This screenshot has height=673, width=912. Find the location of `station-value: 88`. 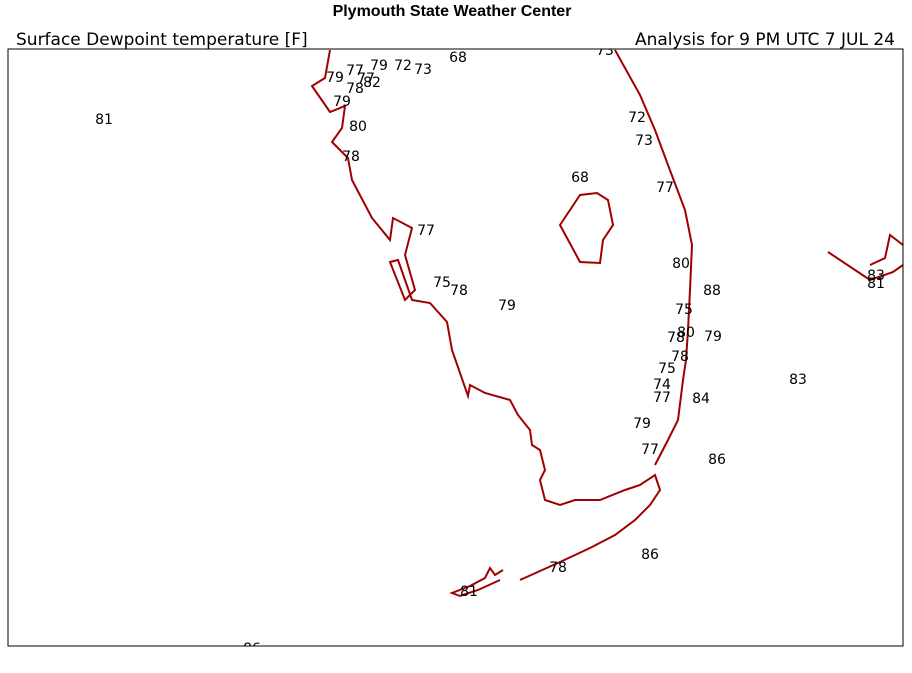

station-value: 88 is located at coordinates (712, 291).